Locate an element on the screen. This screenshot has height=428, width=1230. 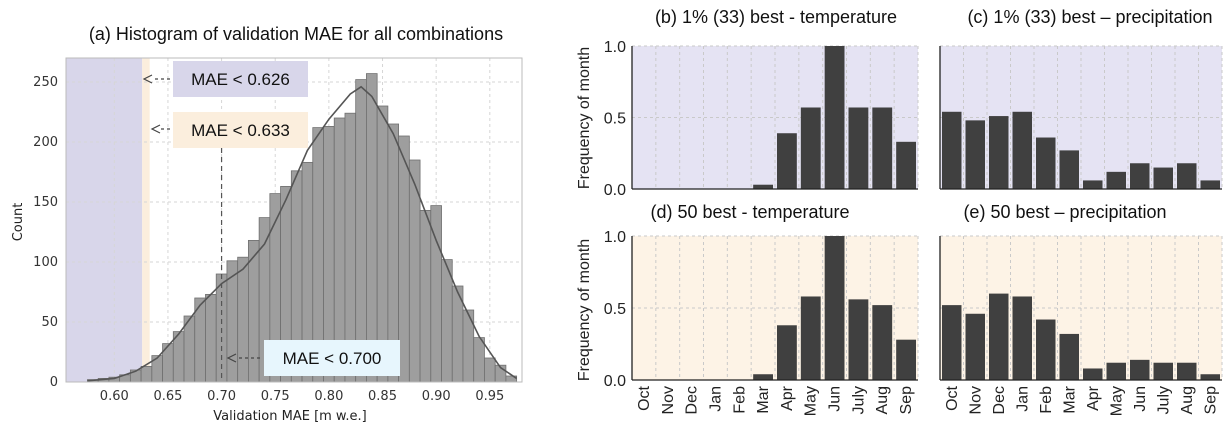
y-tick-label: 150 is located at coordinates (45, 202).